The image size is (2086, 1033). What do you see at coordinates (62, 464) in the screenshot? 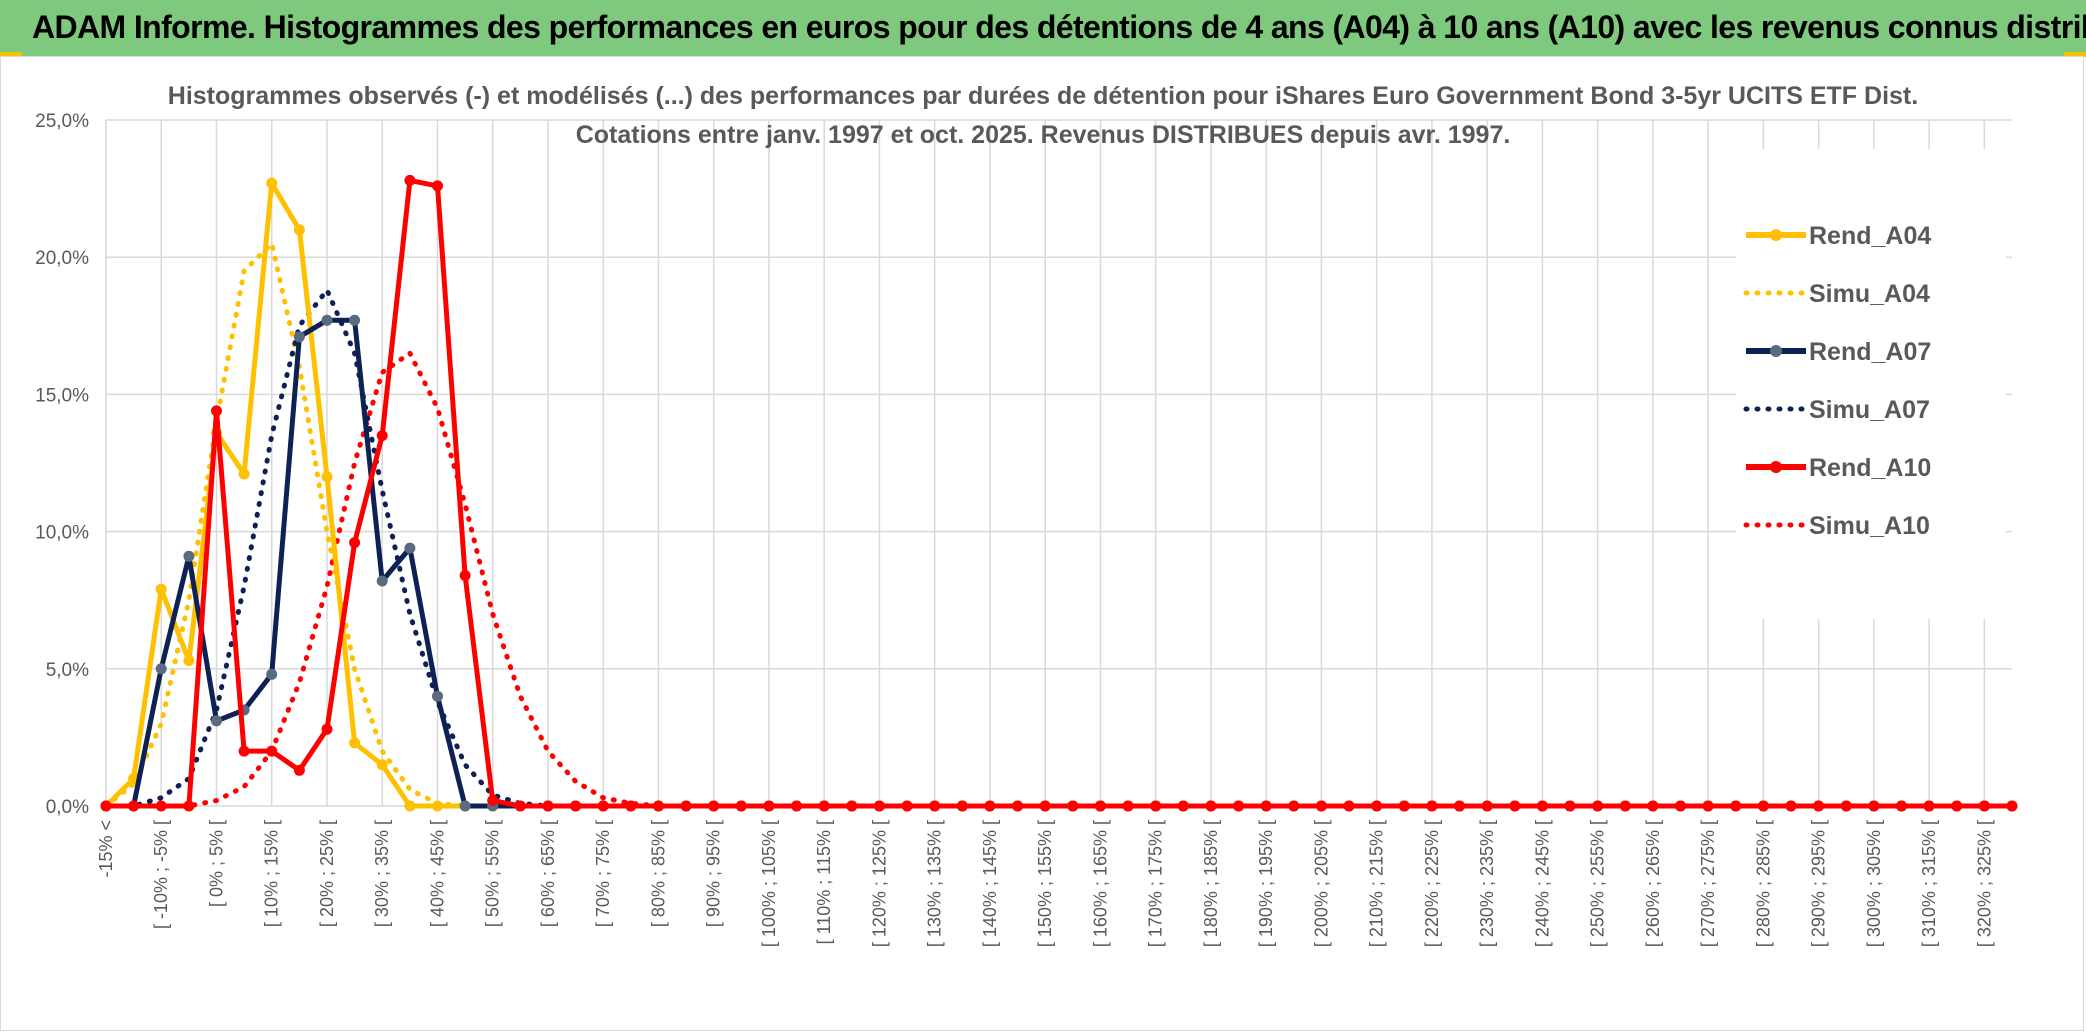
I see `y-axis-ticks: 0,0% 5,0% 10,0% 15,0% 20,0% 25,0%` at bounding box center [62, 464].